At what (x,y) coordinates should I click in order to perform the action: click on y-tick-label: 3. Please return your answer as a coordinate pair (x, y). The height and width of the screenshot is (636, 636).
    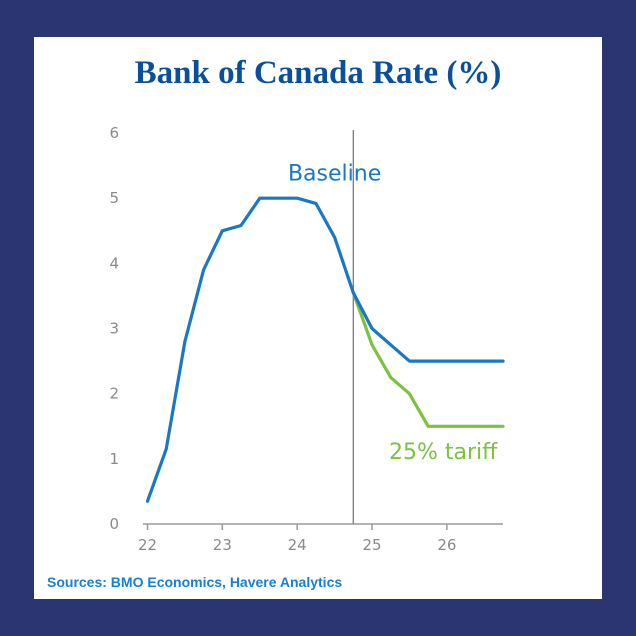
    Looking at the image, I should click on (114, 329).